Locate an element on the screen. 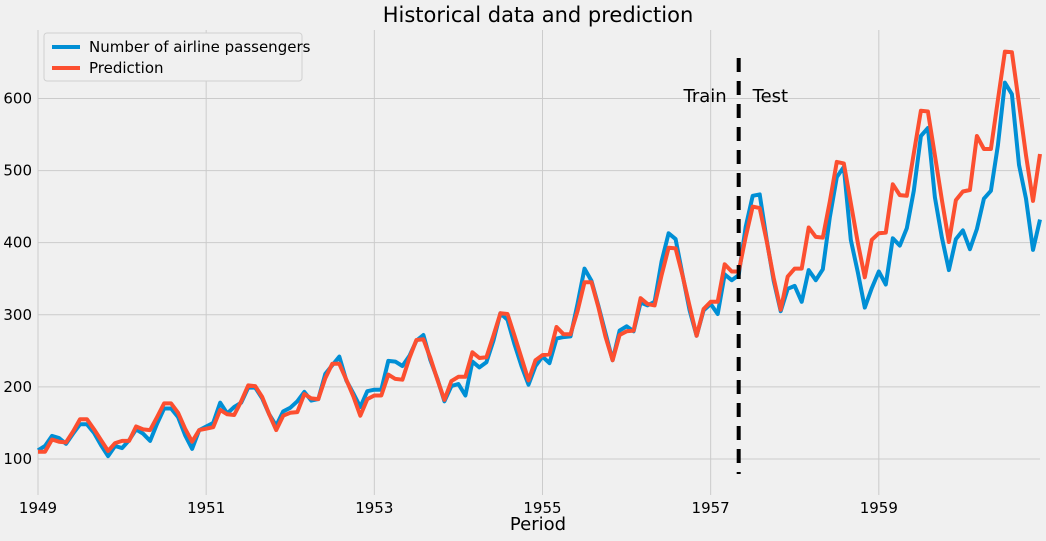  legend: Number of airline passengers Prediction is located at coordinates (177, 57).